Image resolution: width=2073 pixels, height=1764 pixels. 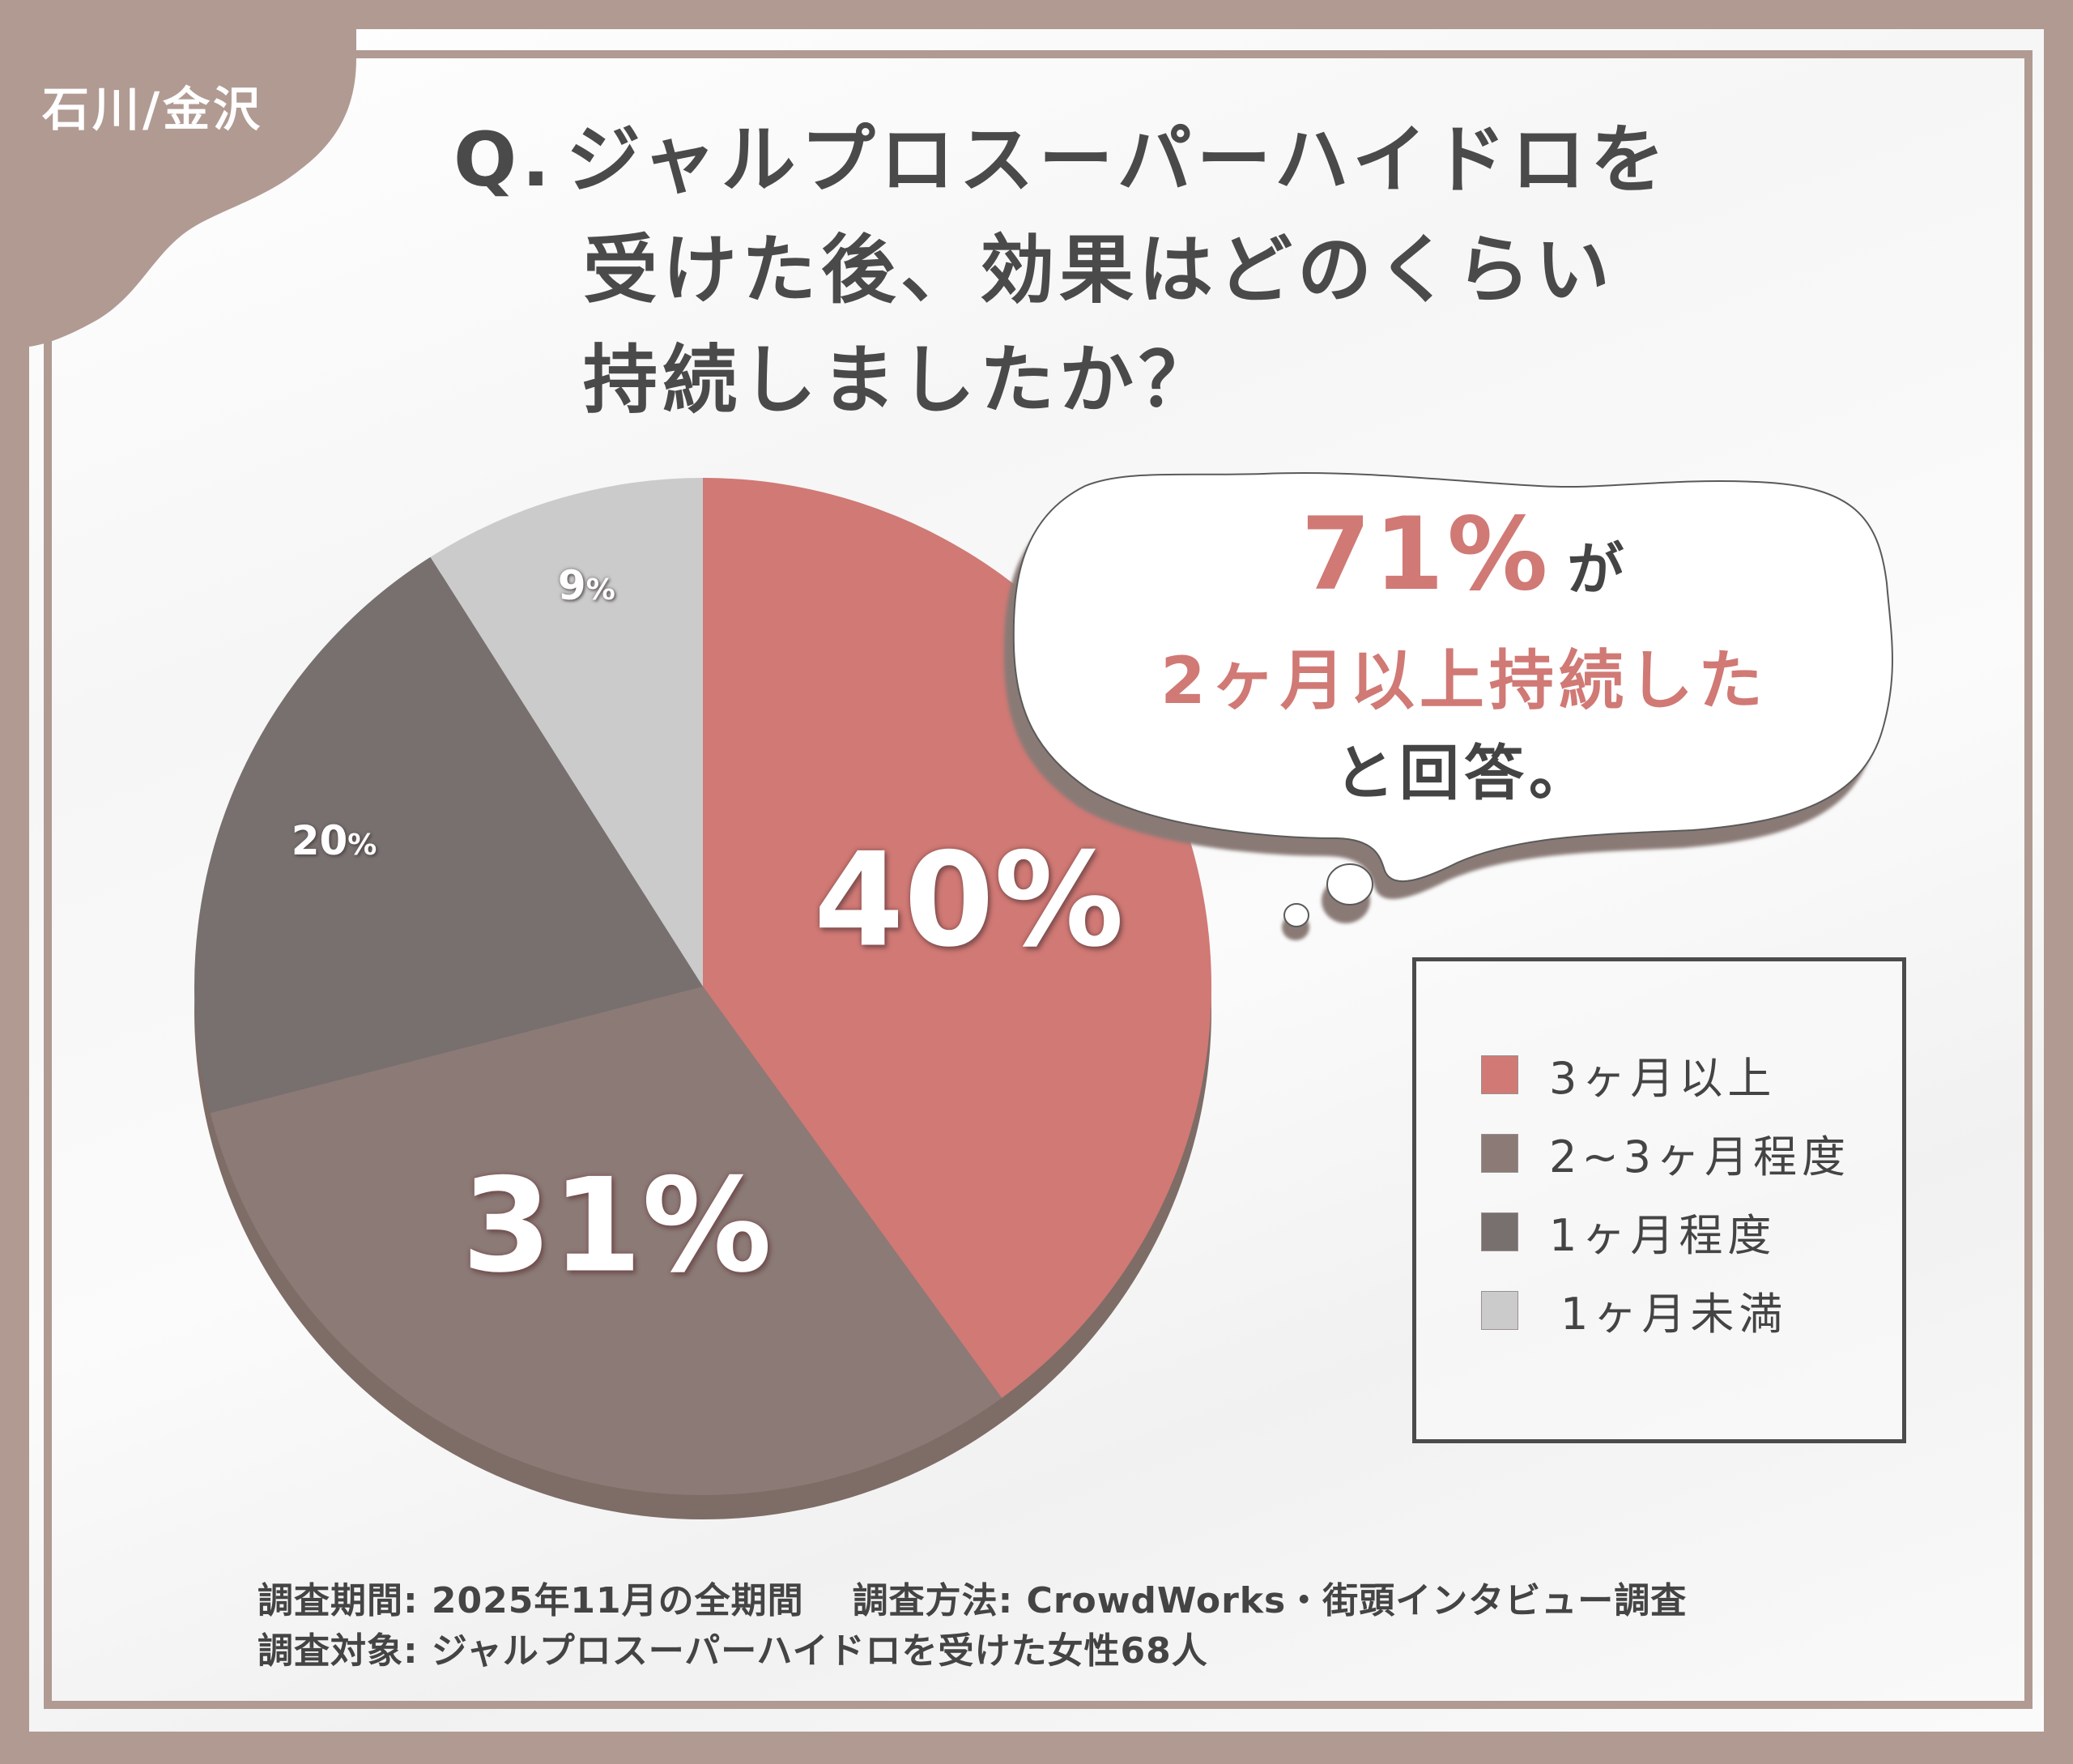 I want to click on legend-item-3-months-plus: 3ヶ月以上, so click(x=1629, y=1074).